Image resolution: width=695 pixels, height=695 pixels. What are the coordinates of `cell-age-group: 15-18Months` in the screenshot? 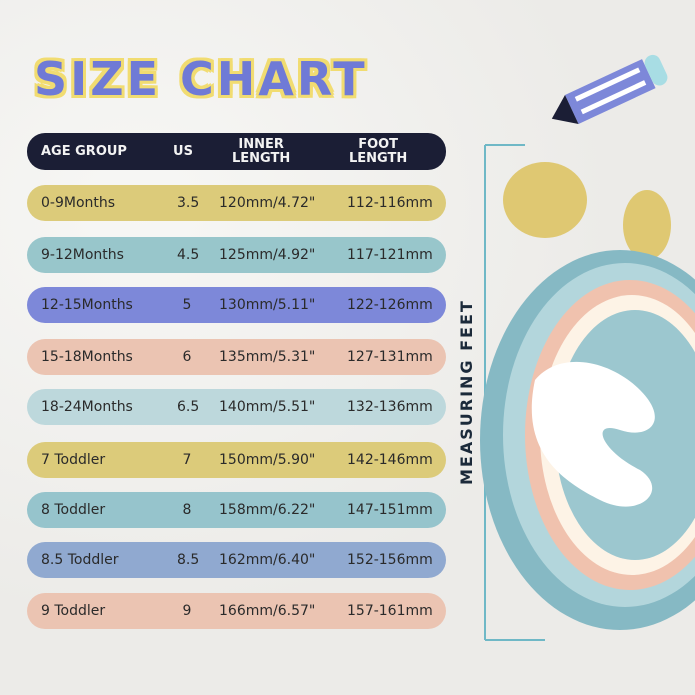 It's located at (87, 357).